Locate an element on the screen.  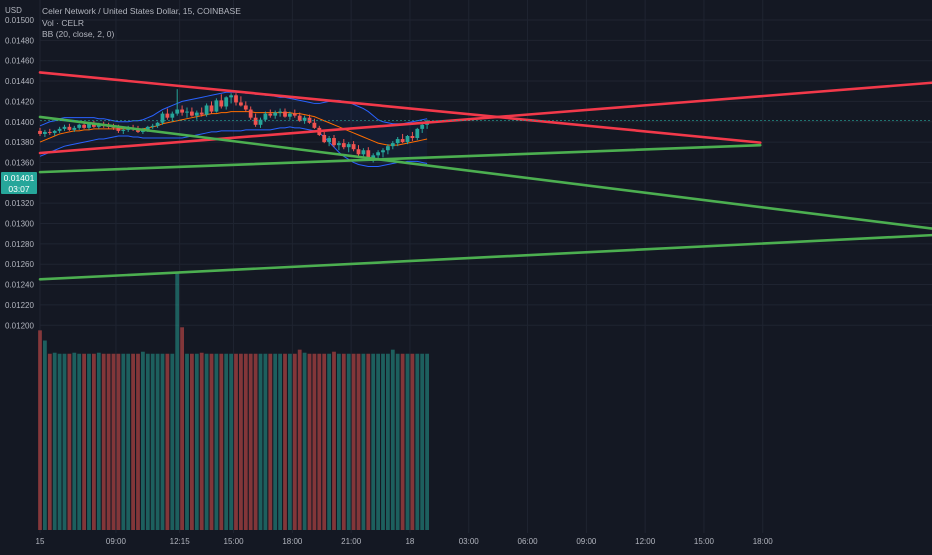
x-tick-label: 12:15 is located at coordinates (180, 541).